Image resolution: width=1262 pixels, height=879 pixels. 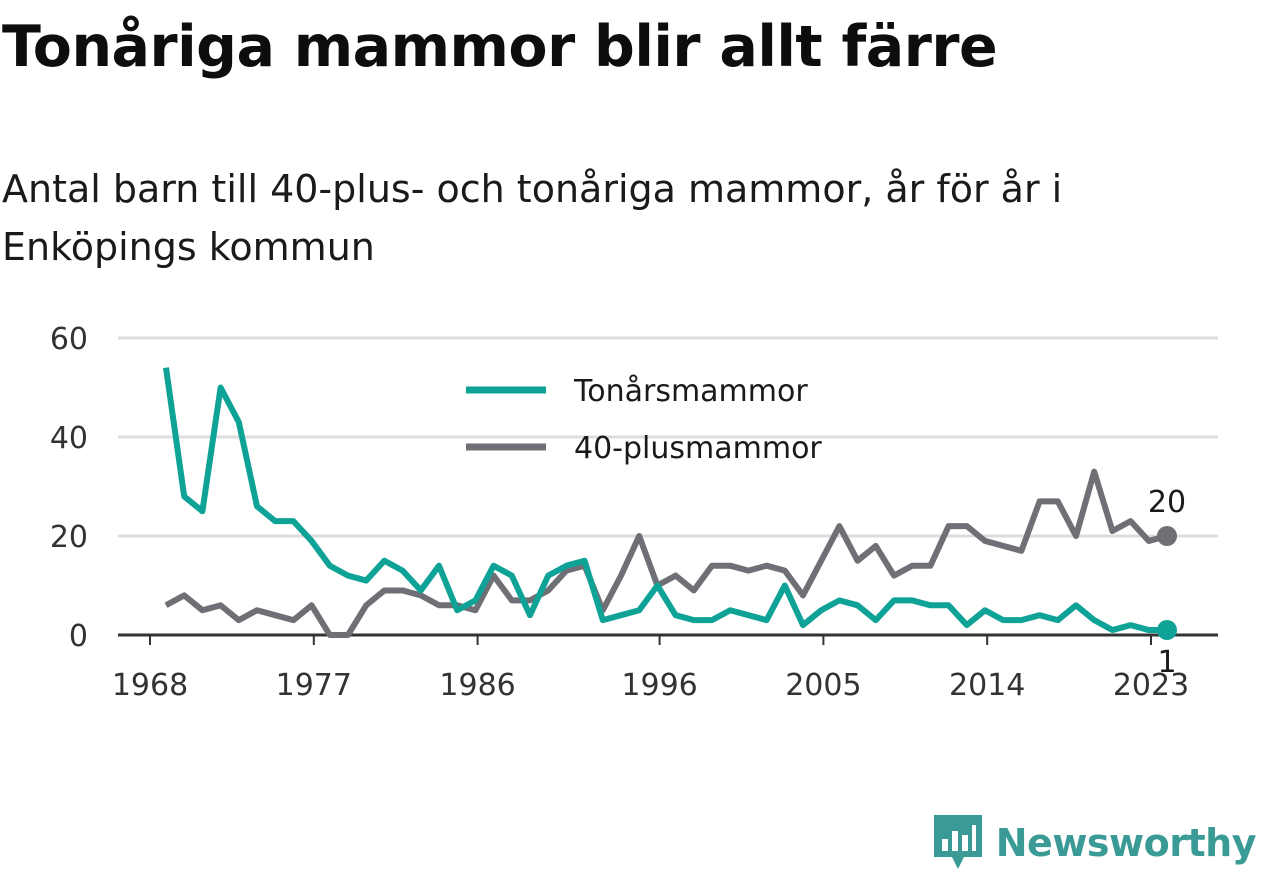 I want to click on legend-label-0: Tonårsmammor, so click(x=690, y=391).